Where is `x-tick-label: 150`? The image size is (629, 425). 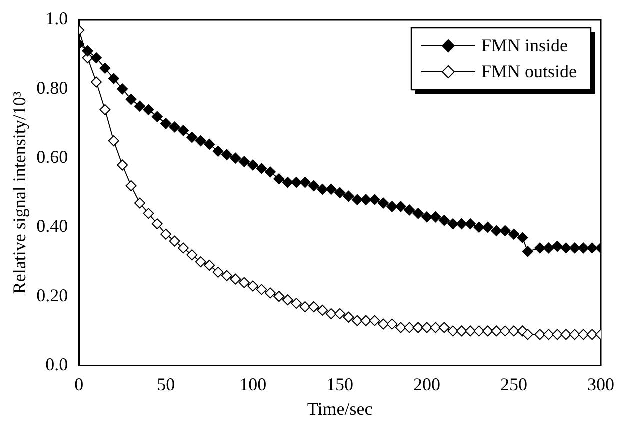
x-tick-label: 150 is located at coordinates (340, 384).